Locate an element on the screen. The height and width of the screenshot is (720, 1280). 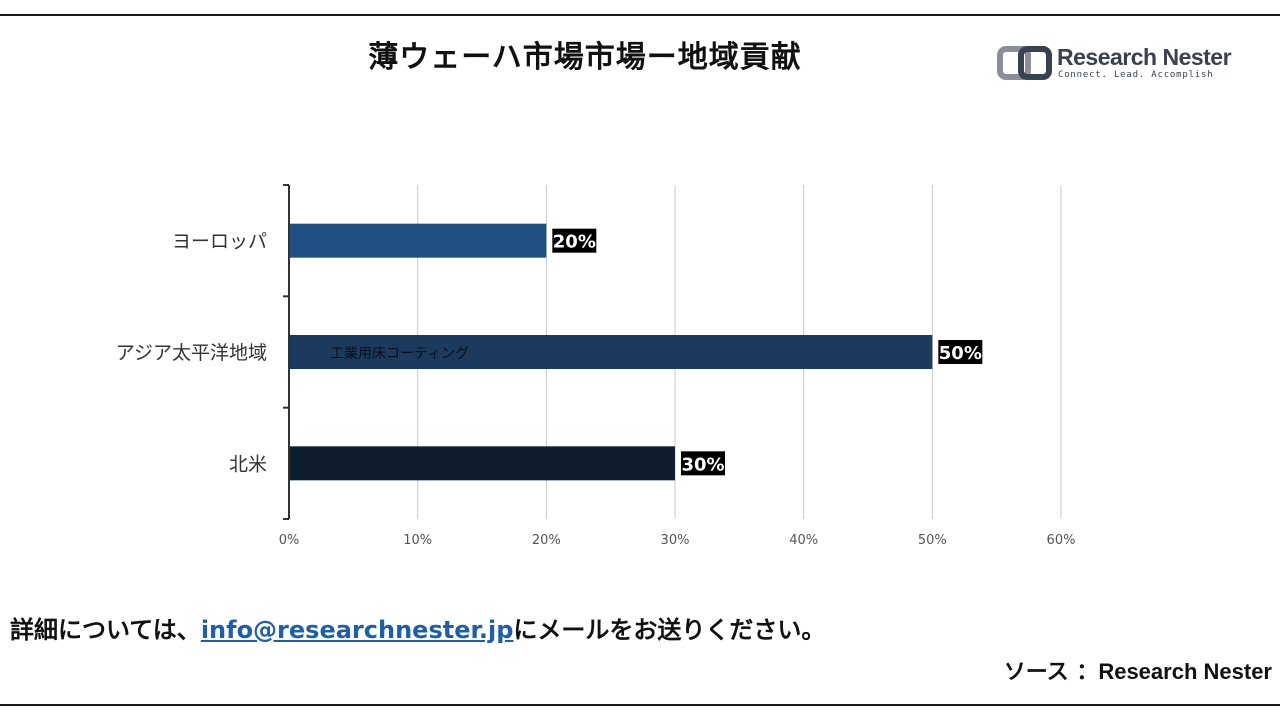
source-prefix: ソース ： is located at coordinates (1051, 672).